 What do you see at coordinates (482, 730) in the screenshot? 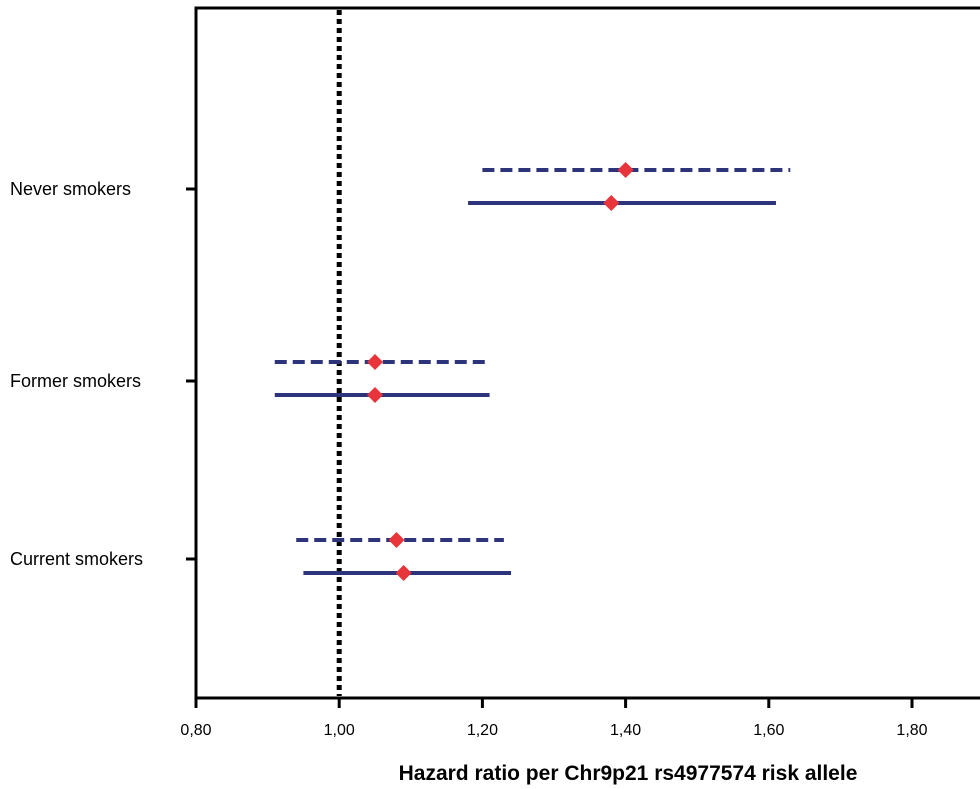
I see `x-tick-label: 1,20` at bounding box center [482, 730].